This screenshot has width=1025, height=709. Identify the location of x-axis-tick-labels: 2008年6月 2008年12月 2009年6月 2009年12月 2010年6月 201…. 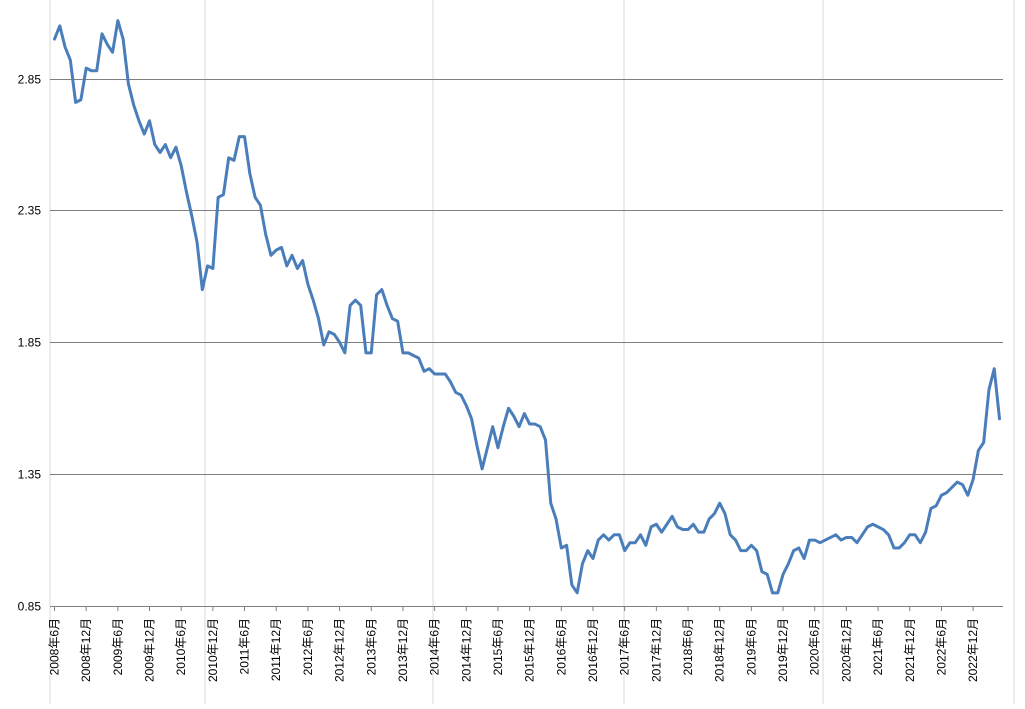
(514, 644).